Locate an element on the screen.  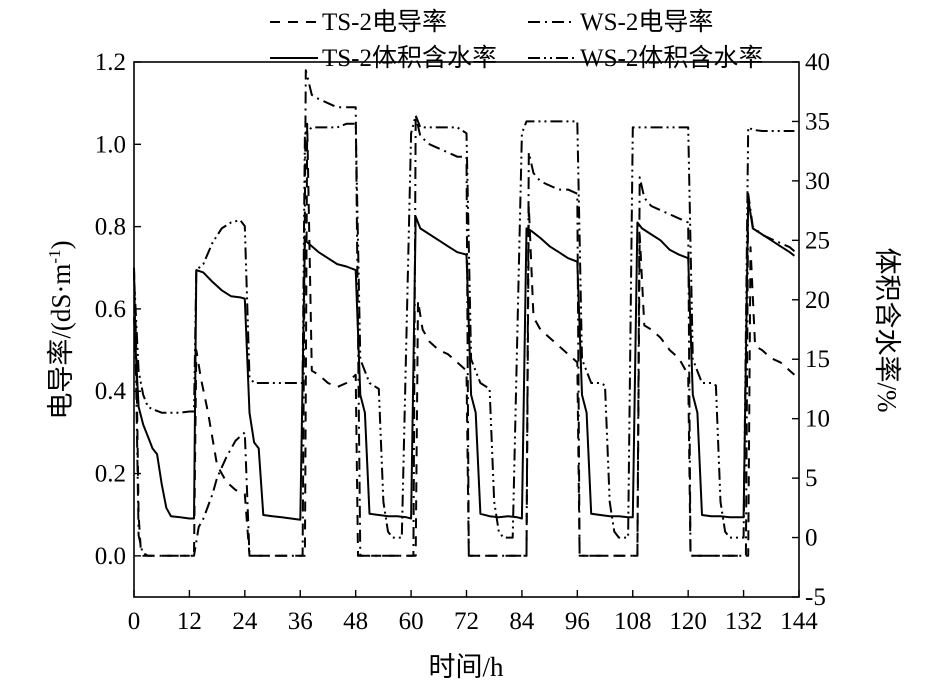
y-right-tick-label: 0 is located at coordinates (811, 538).